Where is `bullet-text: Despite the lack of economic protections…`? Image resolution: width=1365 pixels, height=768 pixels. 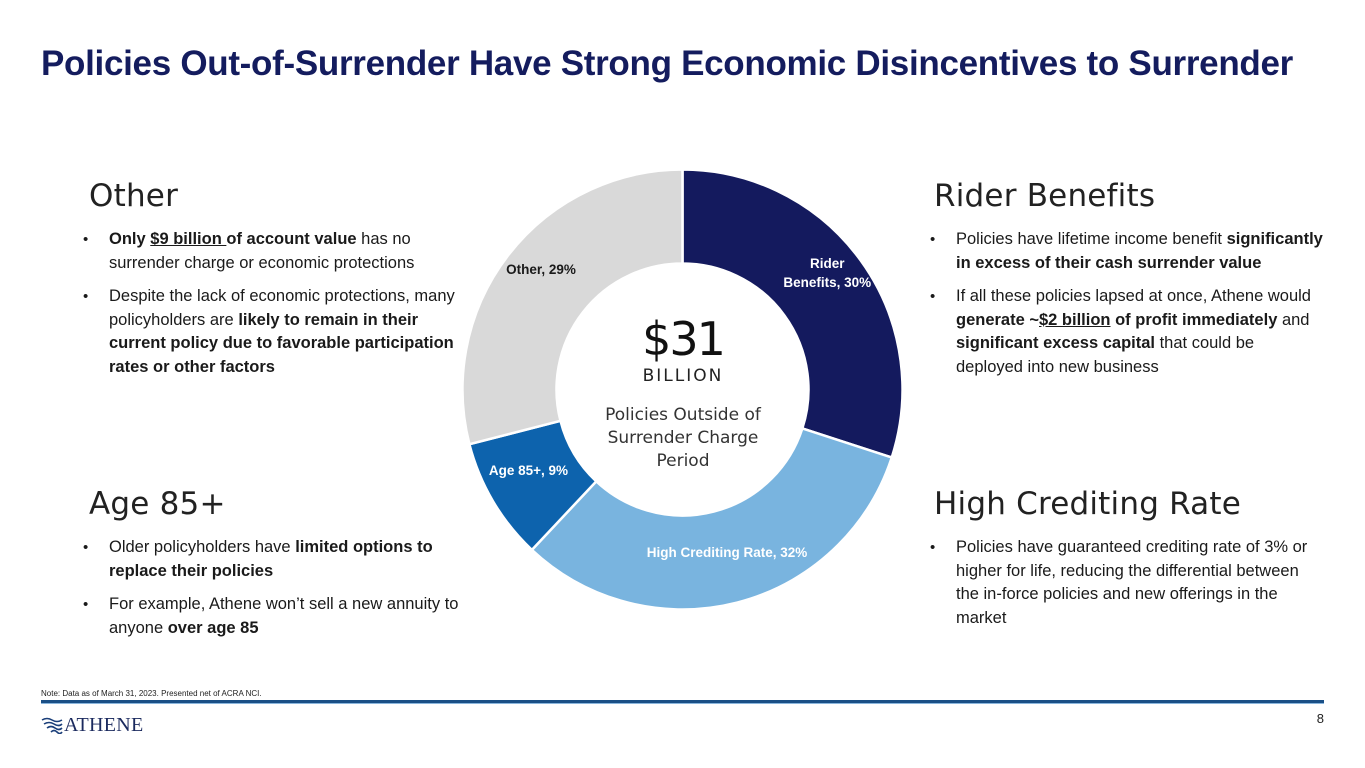 bullet-text: Despite the lack of economic protections… is located at coordinates (282, 308).